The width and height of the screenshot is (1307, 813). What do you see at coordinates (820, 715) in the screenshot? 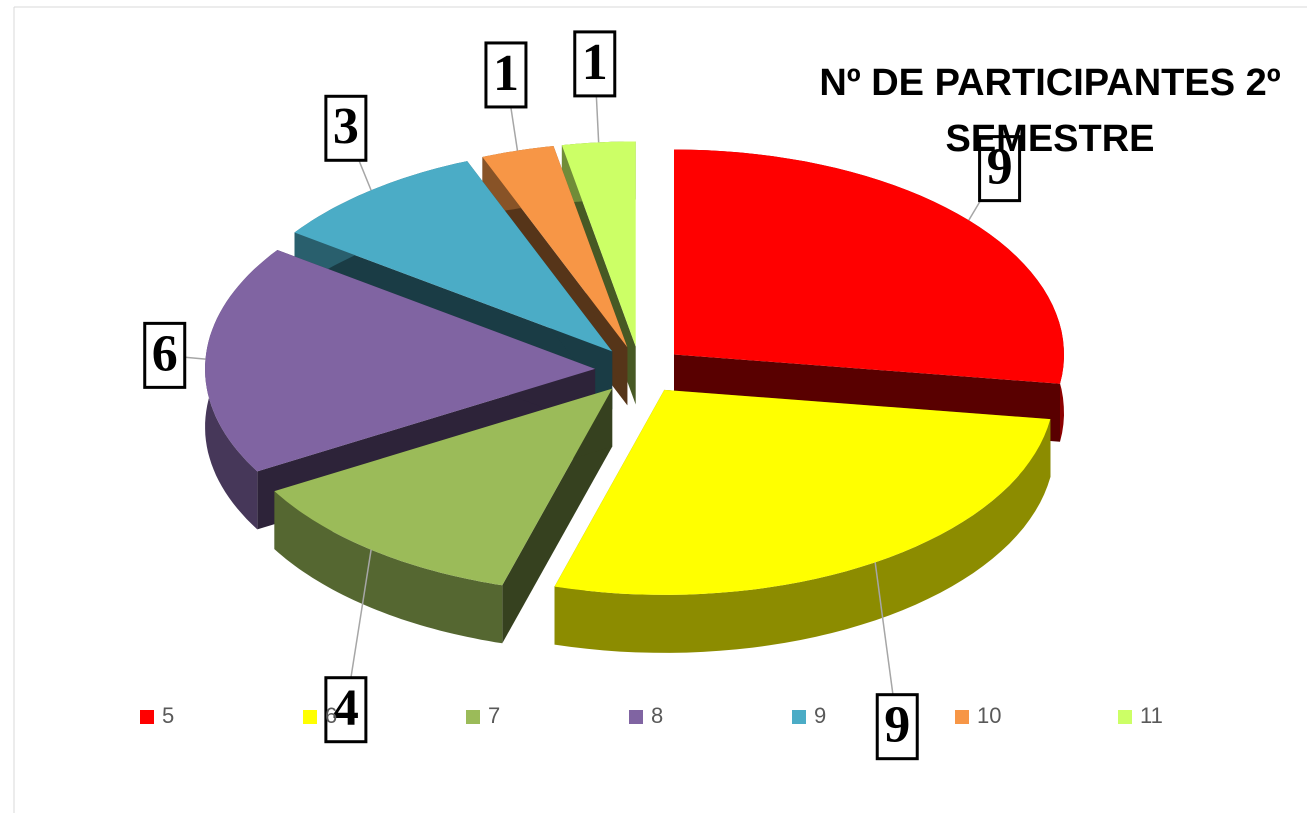
I see `legend-label: 9` at bounding box center [820, 715].